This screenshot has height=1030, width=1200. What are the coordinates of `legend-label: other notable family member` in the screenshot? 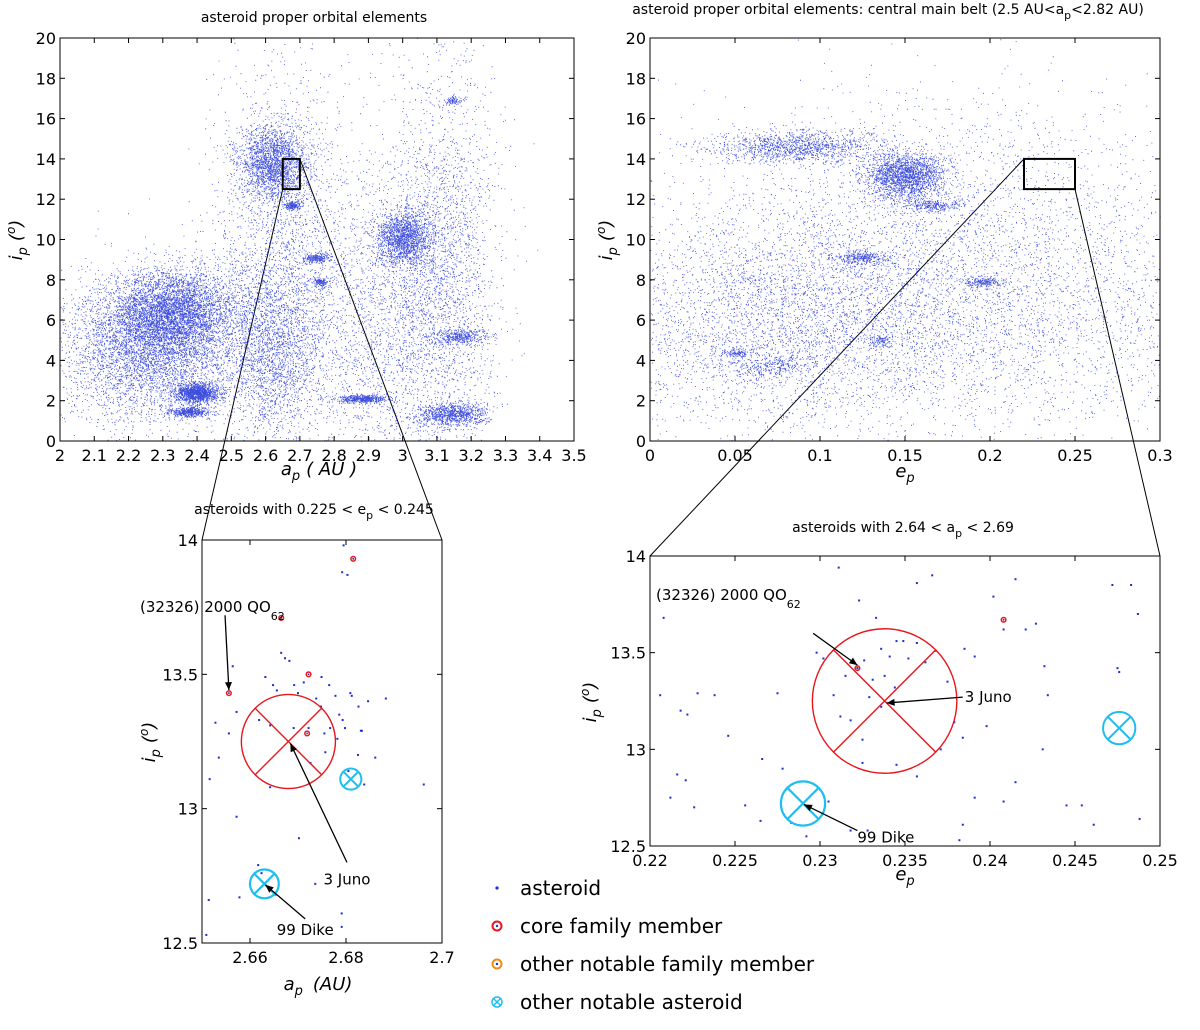 It's located at (667, 964).